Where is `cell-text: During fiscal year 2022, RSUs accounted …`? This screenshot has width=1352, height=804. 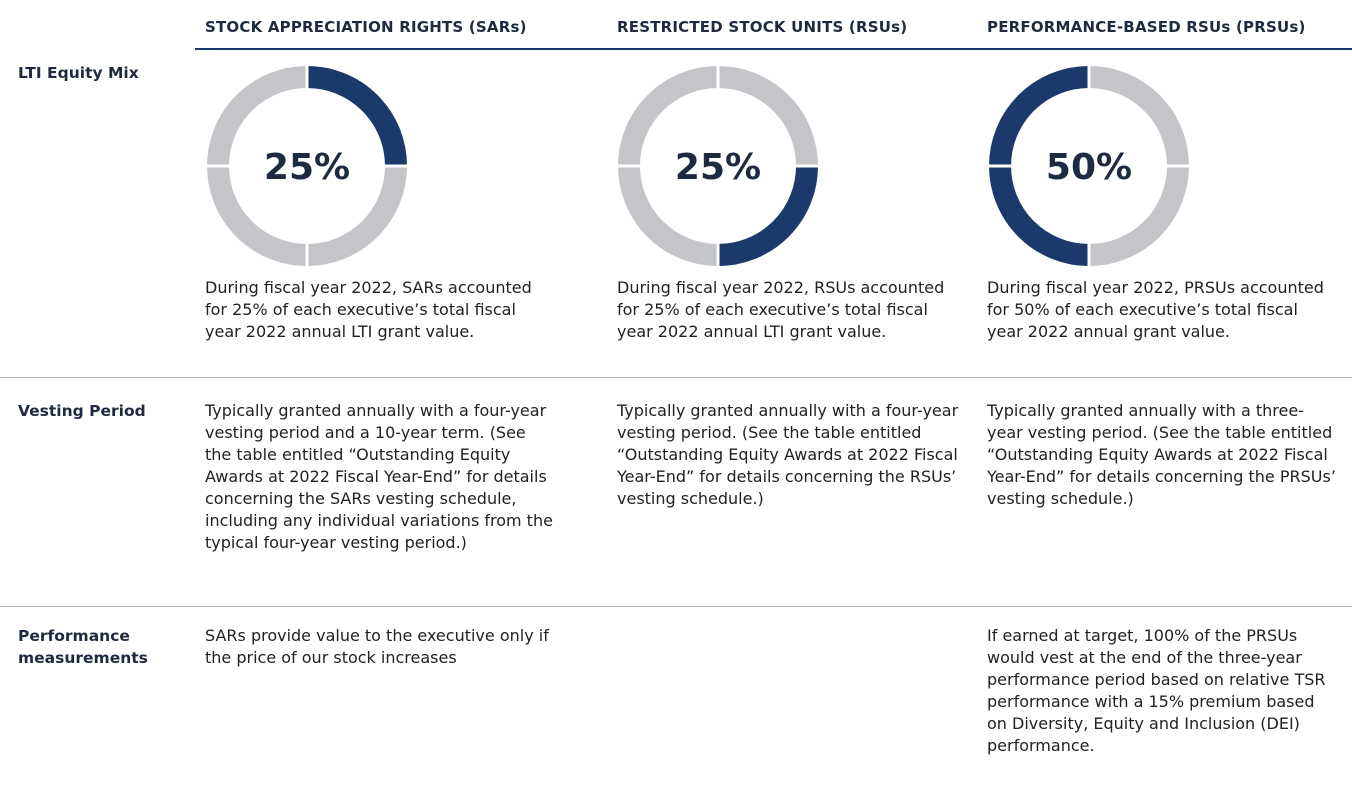
cell-text: During fiscal year 2022, RSUs accounted … is located at coordinates (781, 309).